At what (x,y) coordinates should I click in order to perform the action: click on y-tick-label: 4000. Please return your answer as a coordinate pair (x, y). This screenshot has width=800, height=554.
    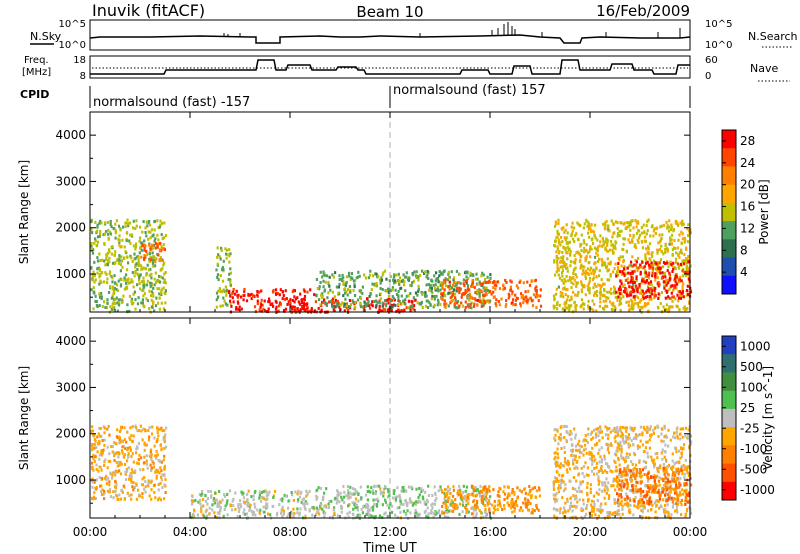
    Looking at the image, I should click on (70, 135).